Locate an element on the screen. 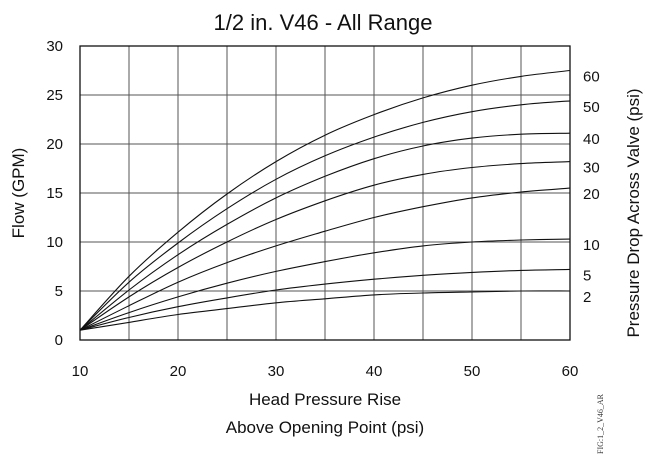 The image size is (647, 464). series-label-30: 30 is located at coordinates (591, 168).